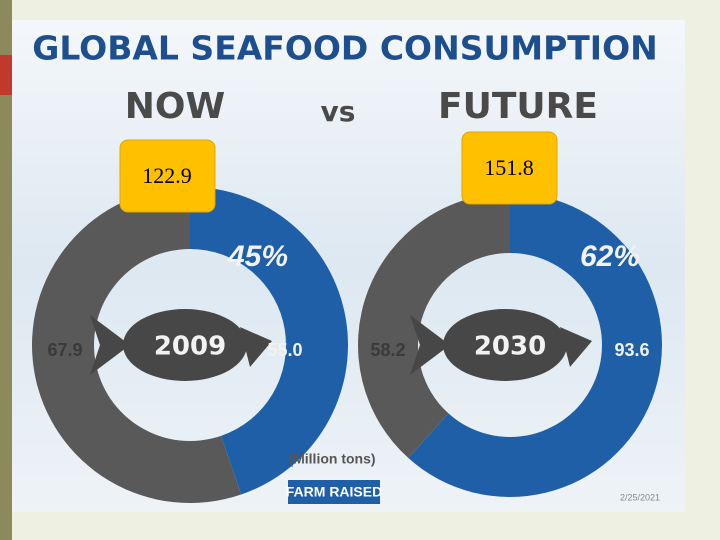 The width and height of the screenshot is (720, 540). Describe the element at coordinates (518, 106) in the screenshot. I see `header-right: FUTURE` at that location.